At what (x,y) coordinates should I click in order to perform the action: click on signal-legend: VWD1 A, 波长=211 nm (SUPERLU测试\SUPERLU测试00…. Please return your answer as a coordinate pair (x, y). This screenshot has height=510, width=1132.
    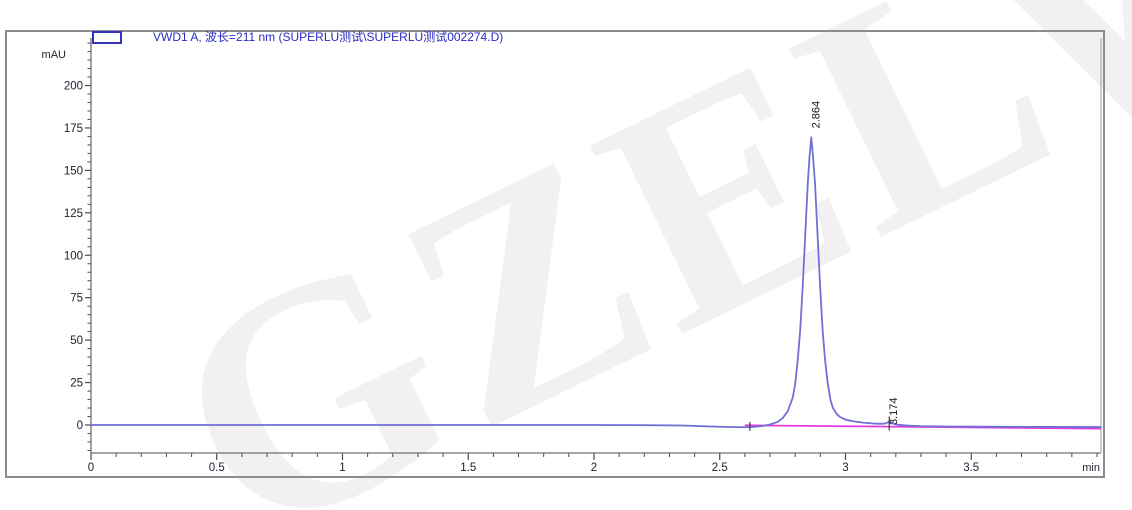
    Looking at the image, I should click on (297, 37).